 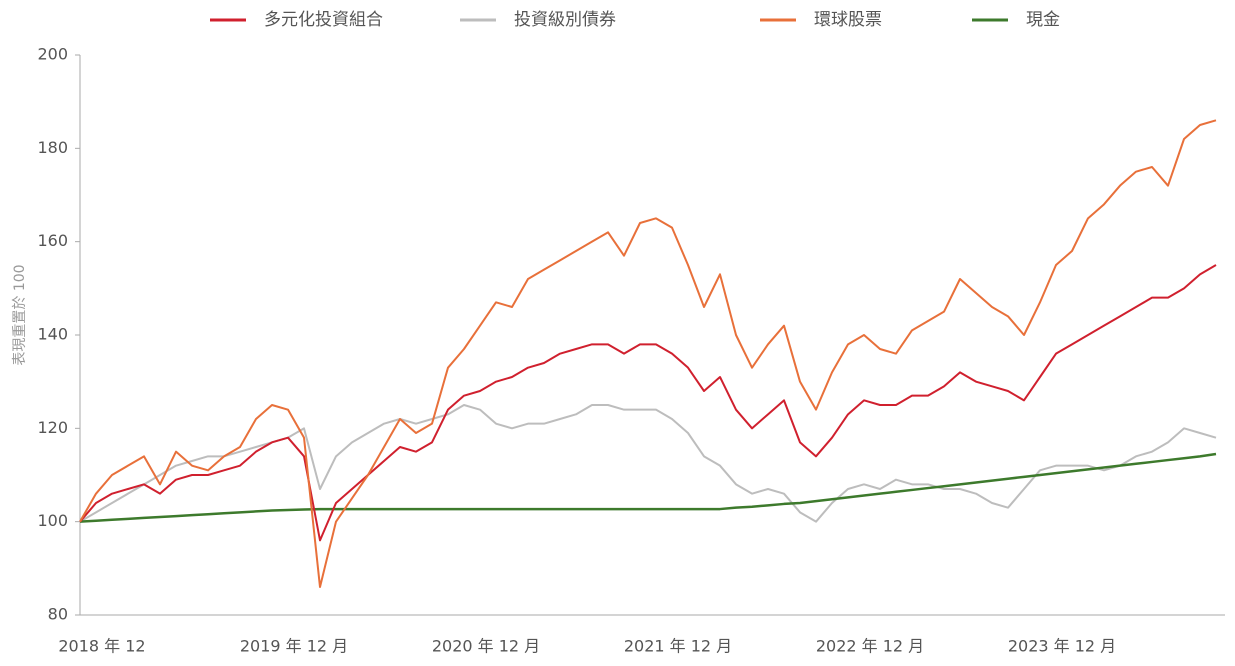 What do you see at coordinates (648, 487) in the screenshot?
I see `series-line` at bounding box center [648, 487].